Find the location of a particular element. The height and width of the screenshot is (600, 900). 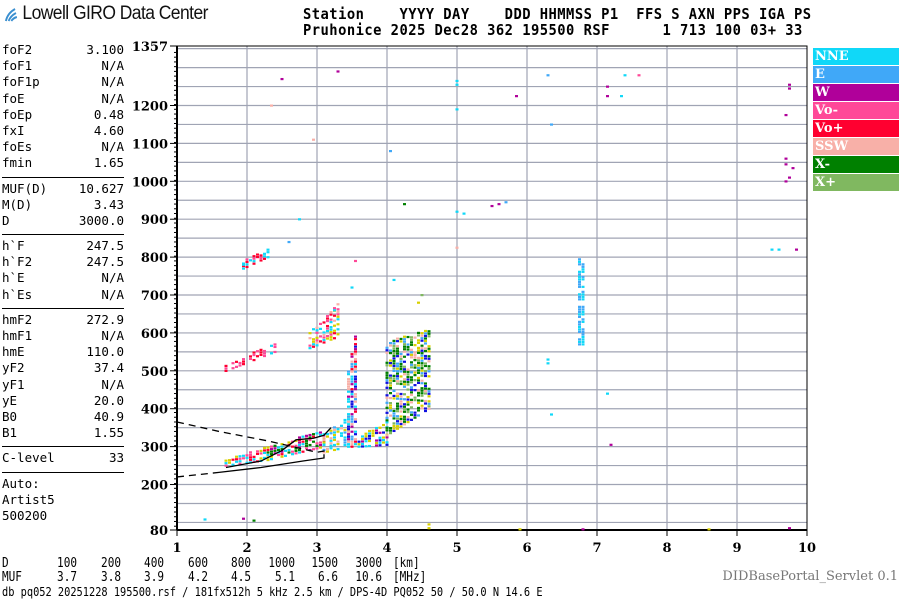

param-row: B0 40.9 is located at coordinates (63, 417).